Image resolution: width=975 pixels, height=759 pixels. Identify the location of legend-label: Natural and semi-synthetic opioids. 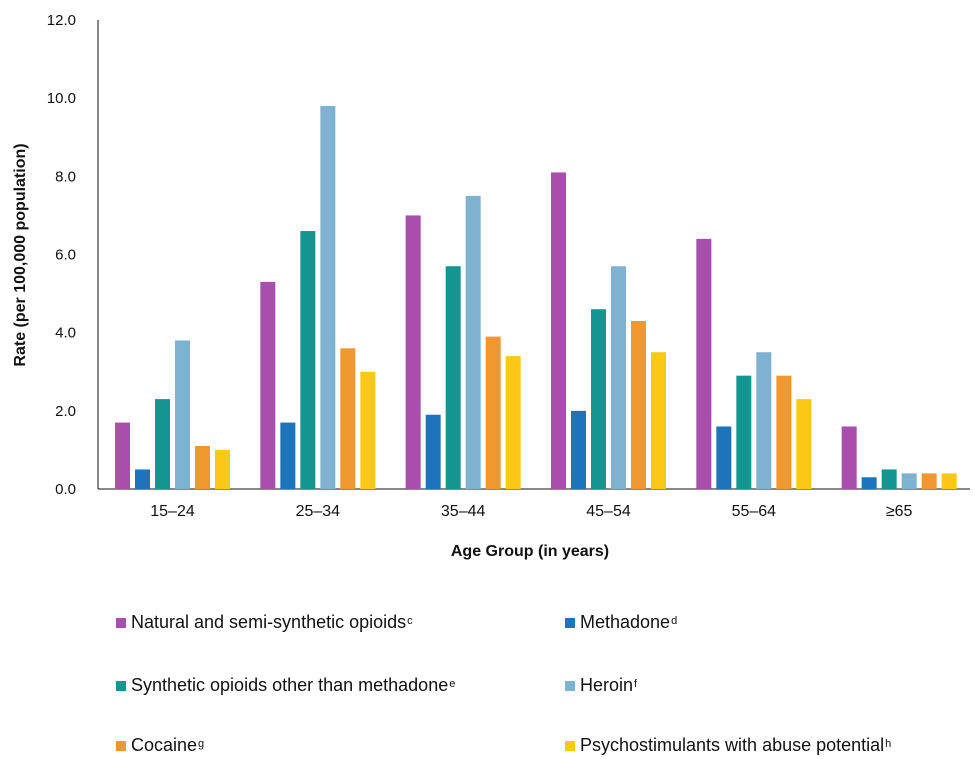
(269, 622).